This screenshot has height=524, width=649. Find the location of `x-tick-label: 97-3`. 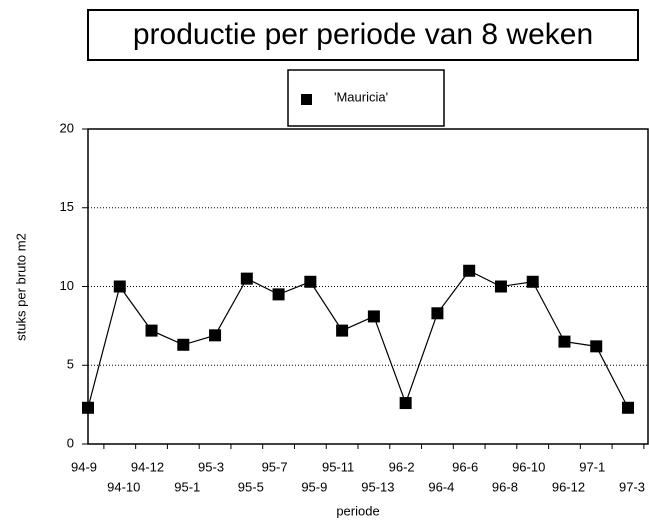

x-tick-label: 97-3 is located at coordinates (632, 486).